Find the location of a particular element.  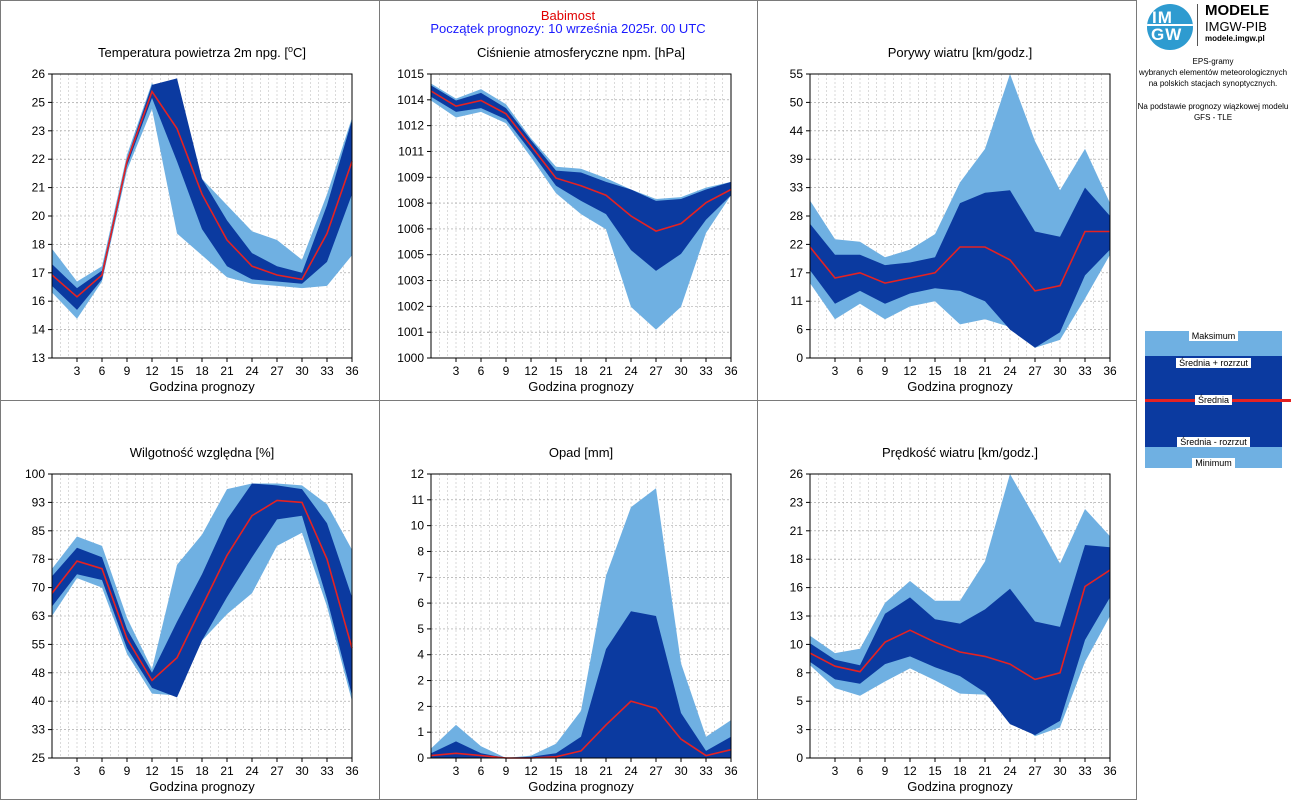

chart4-ytick-label: 85 is located at coordinates (39, 531).